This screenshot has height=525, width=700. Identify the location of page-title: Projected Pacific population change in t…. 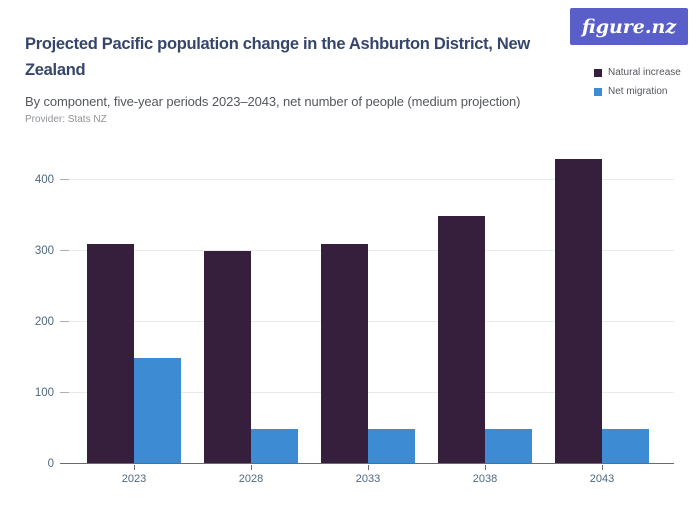
(277, 57).